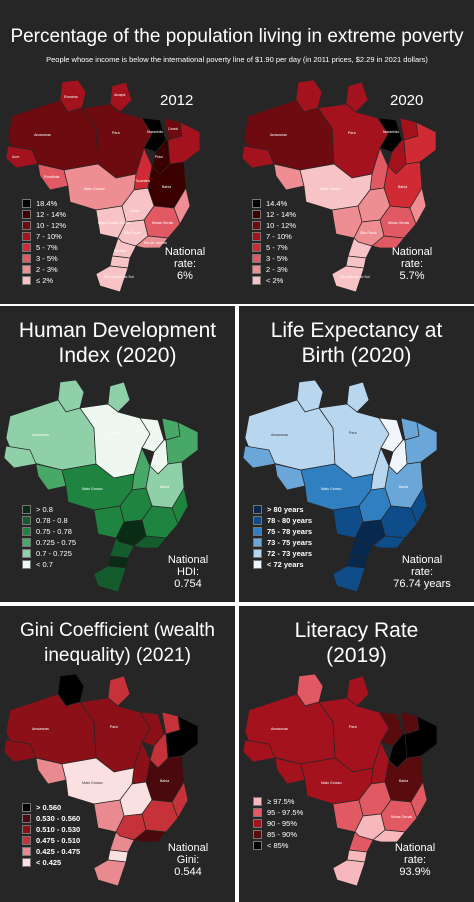 This screenshot has width=474, height=902. I want to click on svg-text: Maranhão, so click(391, 132).